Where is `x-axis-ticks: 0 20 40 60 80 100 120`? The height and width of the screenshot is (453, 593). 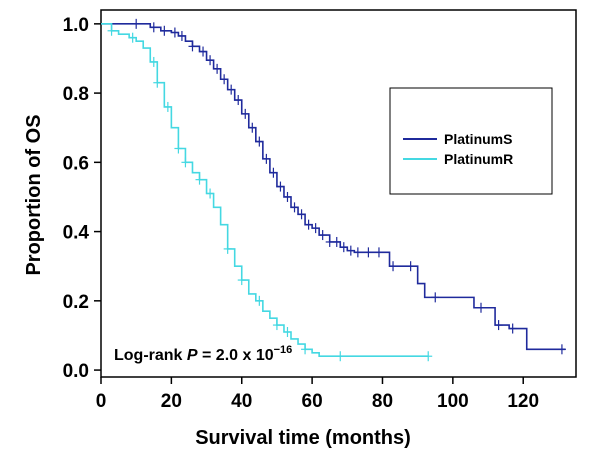 x-axis-ticks: 0 20 40 60 80 100 120 is located at coordinates (317, 394).